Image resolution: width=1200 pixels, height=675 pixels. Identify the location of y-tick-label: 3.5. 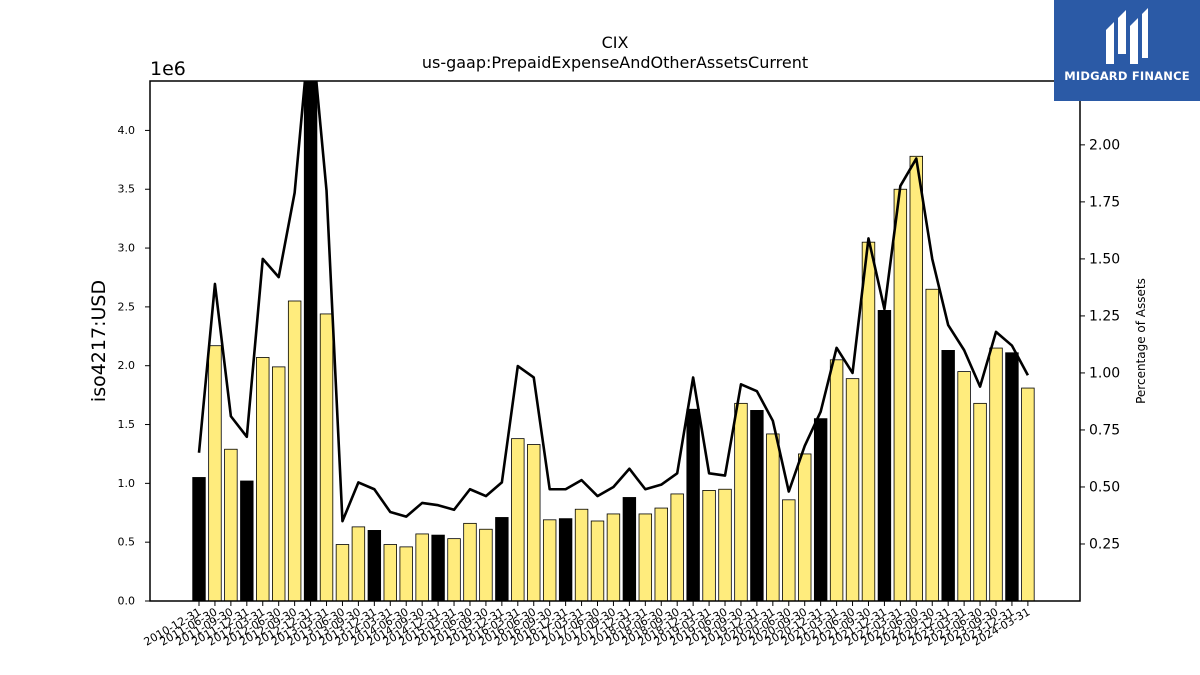
(127, 189).